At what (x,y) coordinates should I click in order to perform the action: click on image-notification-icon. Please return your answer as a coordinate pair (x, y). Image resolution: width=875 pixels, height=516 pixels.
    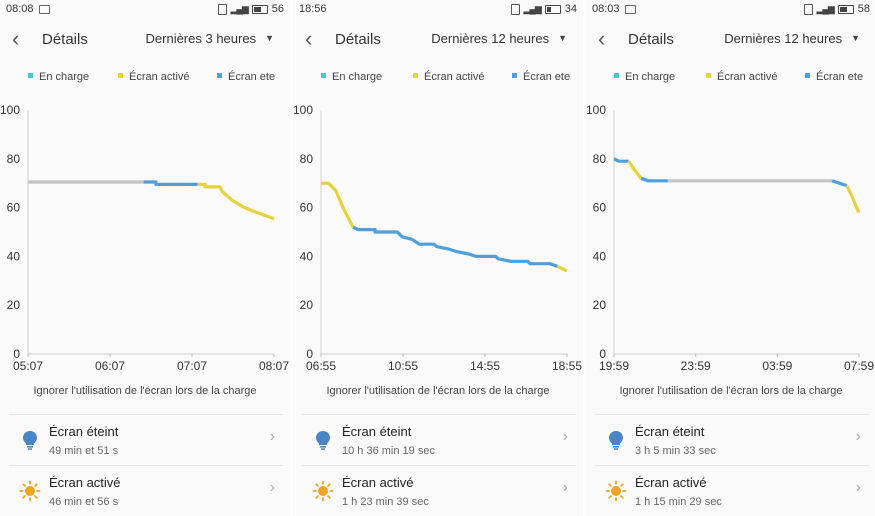
    Looking at the image, I should click on (44, 9).